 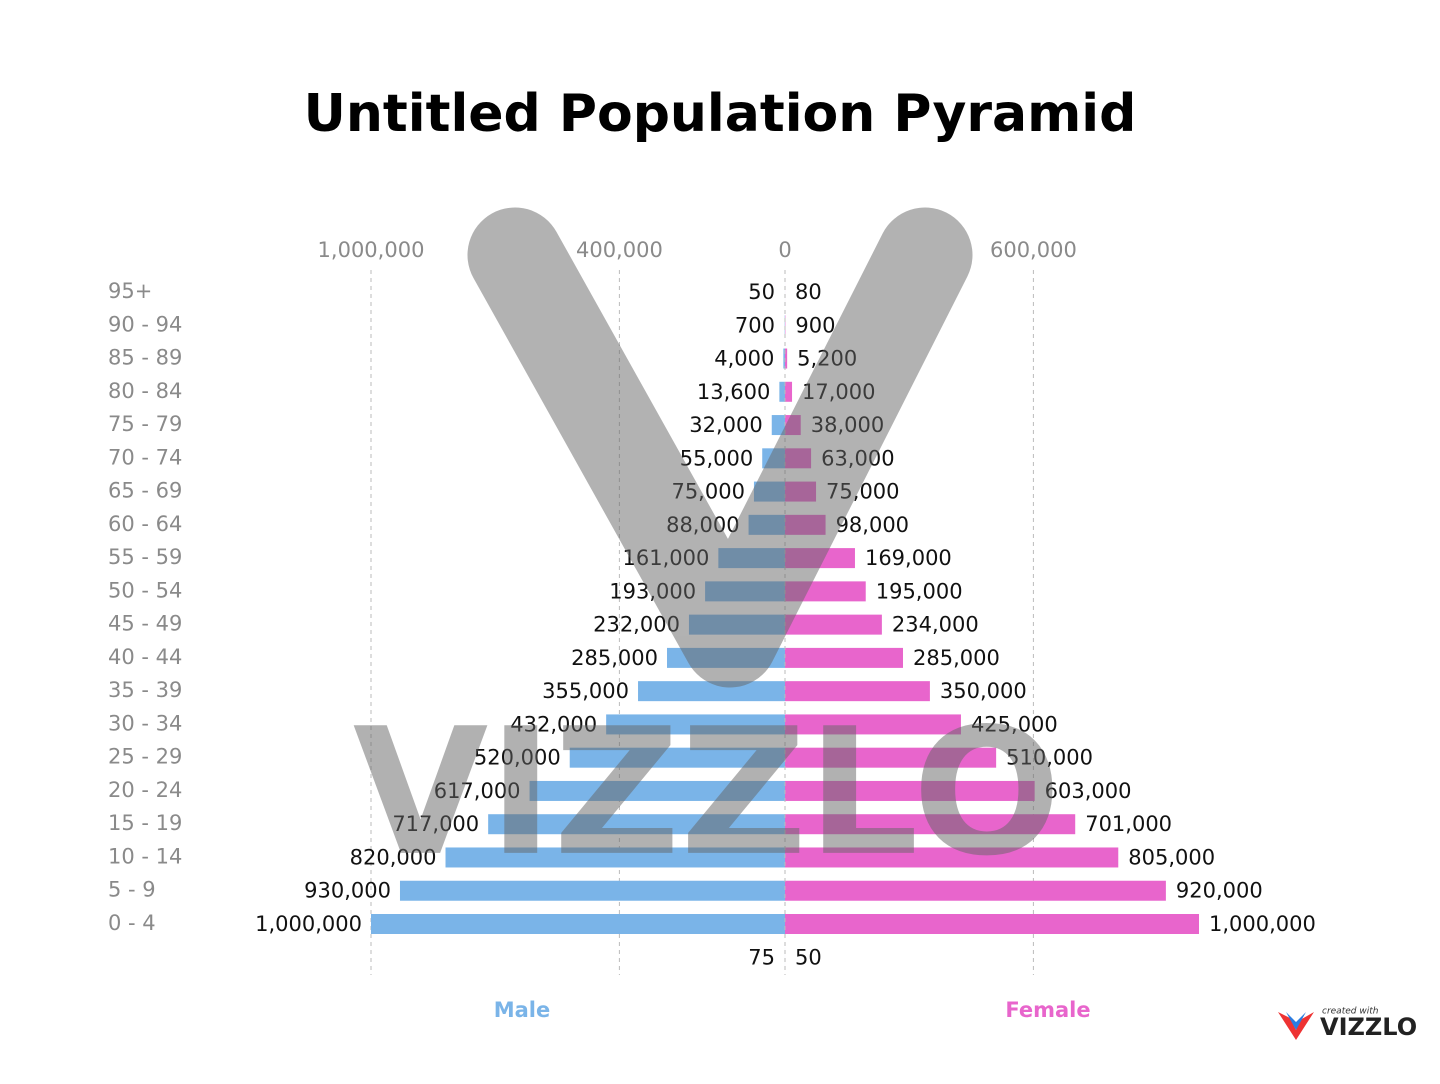 What do you see at coordinates (755, 325) in the screenshot?
I see `value-label: 700` at bounding box center [755, 325].